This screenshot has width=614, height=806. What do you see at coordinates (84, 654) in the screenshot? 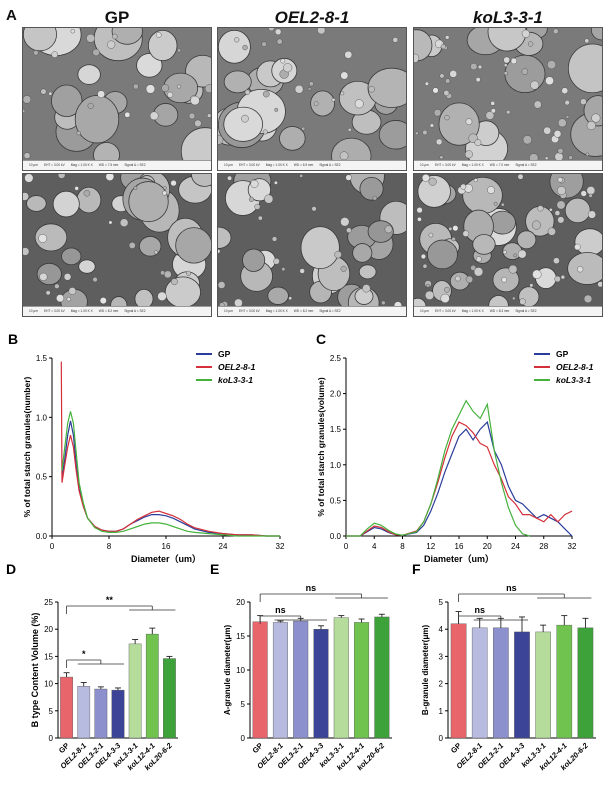
I see `significance-label: *` at bounding box center [84, 654].